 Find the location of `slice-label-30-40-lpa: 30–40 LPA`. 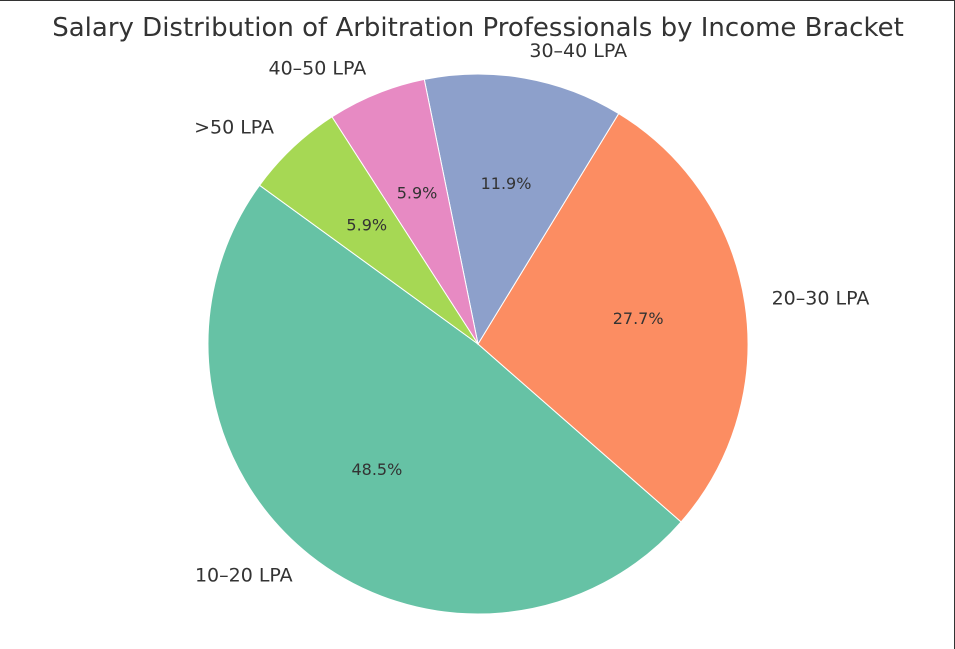

slice-label-30-40-lpa: 30–40 LPA is located at coordinates (578, 51).